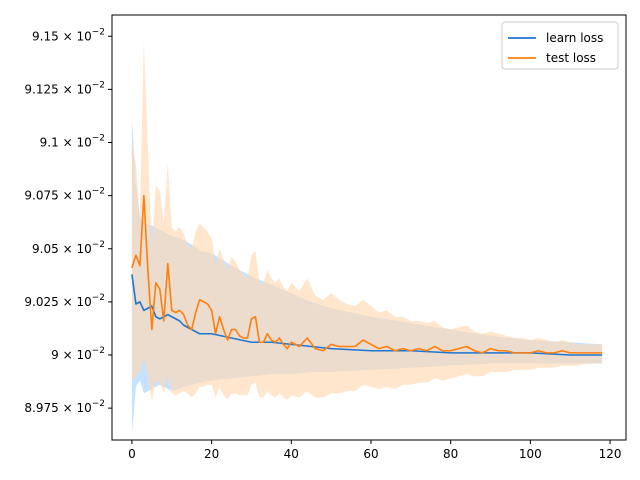 The image size is (640, 480). I want to click on x-tick-label: 60, so click(370, 454).